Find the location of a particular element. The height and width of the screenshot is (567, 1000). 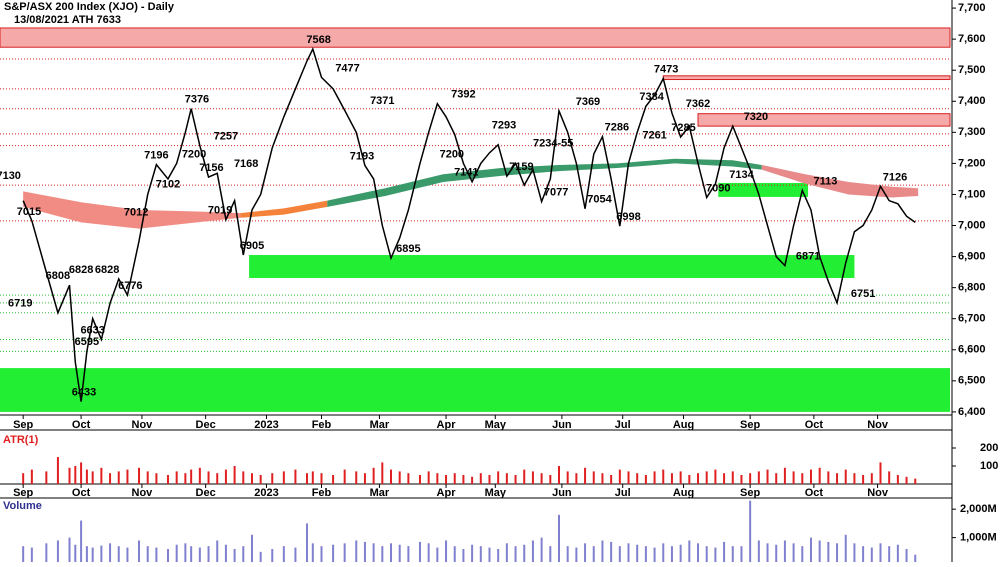

y-tick-label: 6,800 is located at coordinates (972, 288).